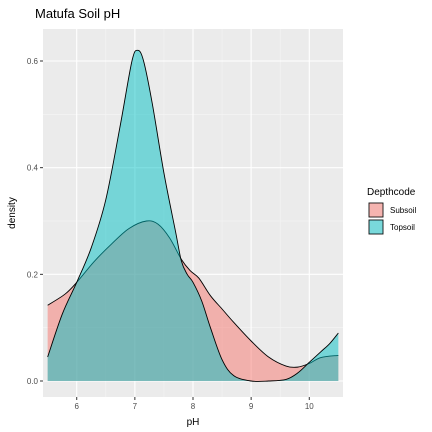 Image resolution: width=432 pixels, height=432 pixels. What do you see at coordinates (402, 227) in the screenshot?
I see `legend-label-topsoil: Topsoil` at bounding box center [402, 227].